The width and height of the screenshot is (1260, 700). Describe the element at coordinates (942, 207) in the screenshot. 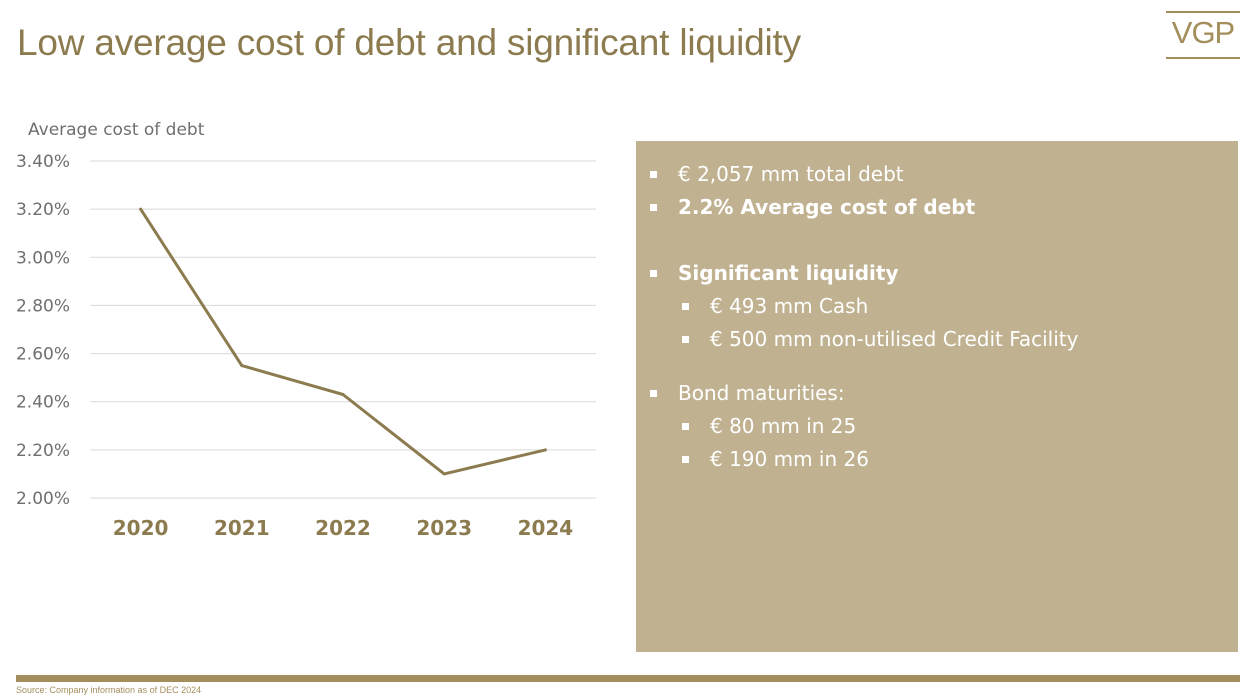

I see `bullet-item: 2.2% Average cost of debt` at that location.